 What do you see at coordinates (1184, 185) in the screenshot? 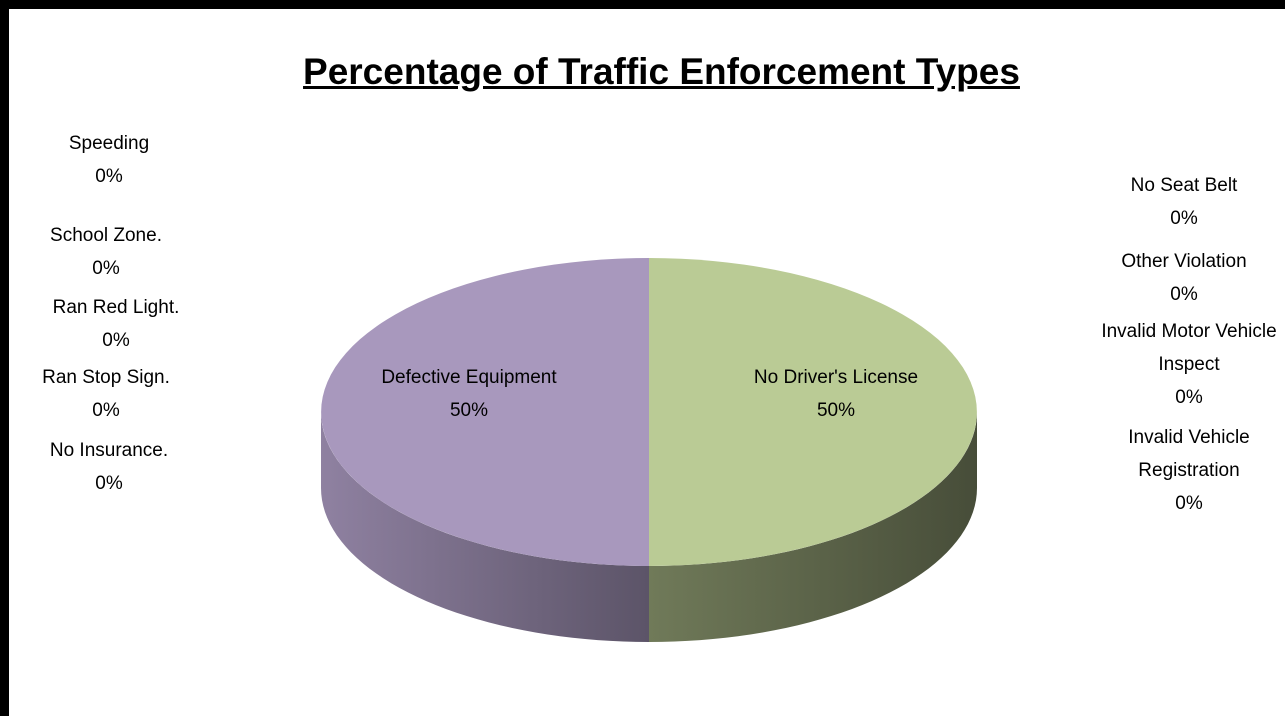
I see `slice-name: No Seat Belt` at bounding box center [1184, 185].